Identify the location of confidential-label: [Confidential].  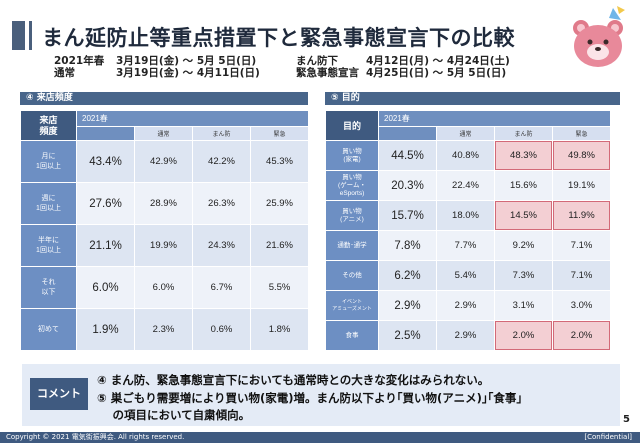
(608, 437).